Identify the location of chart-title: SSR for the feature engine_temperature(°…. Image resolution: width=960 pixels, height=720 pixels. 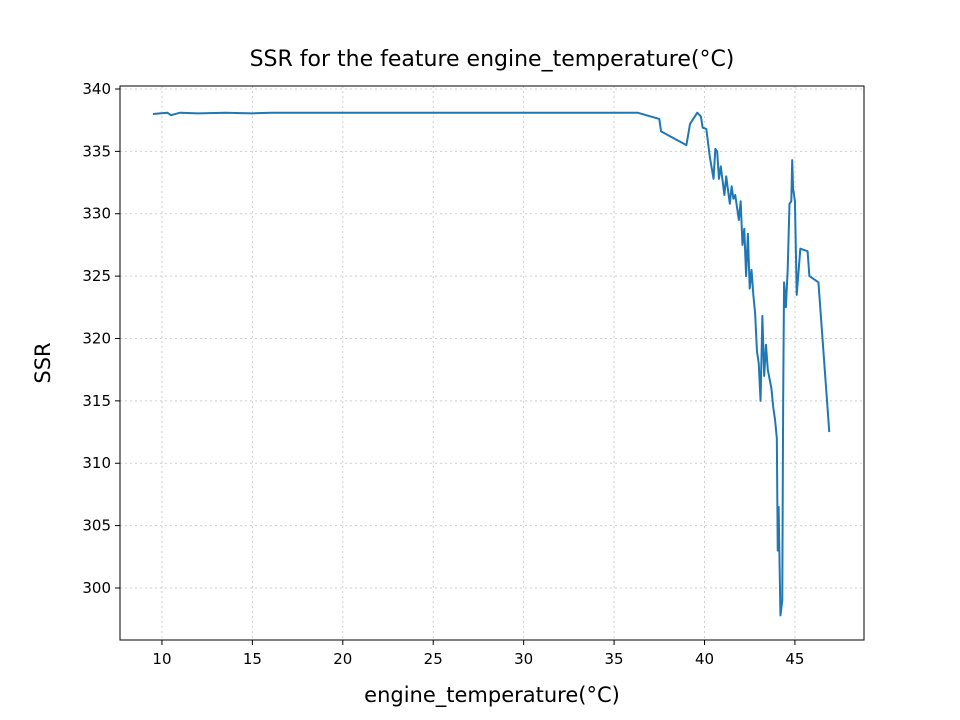
(492, 59).